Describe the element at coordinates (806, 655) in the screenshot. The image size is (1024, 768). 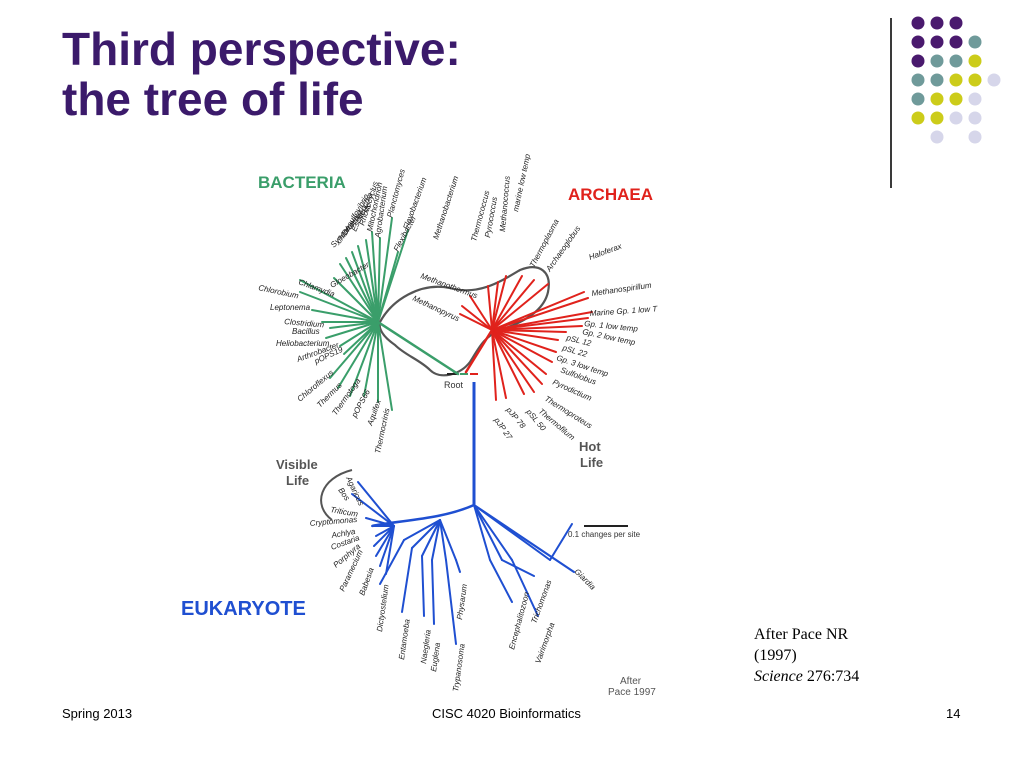
I see `citation: After Pace NR (1997) Science 276:734` at that location.